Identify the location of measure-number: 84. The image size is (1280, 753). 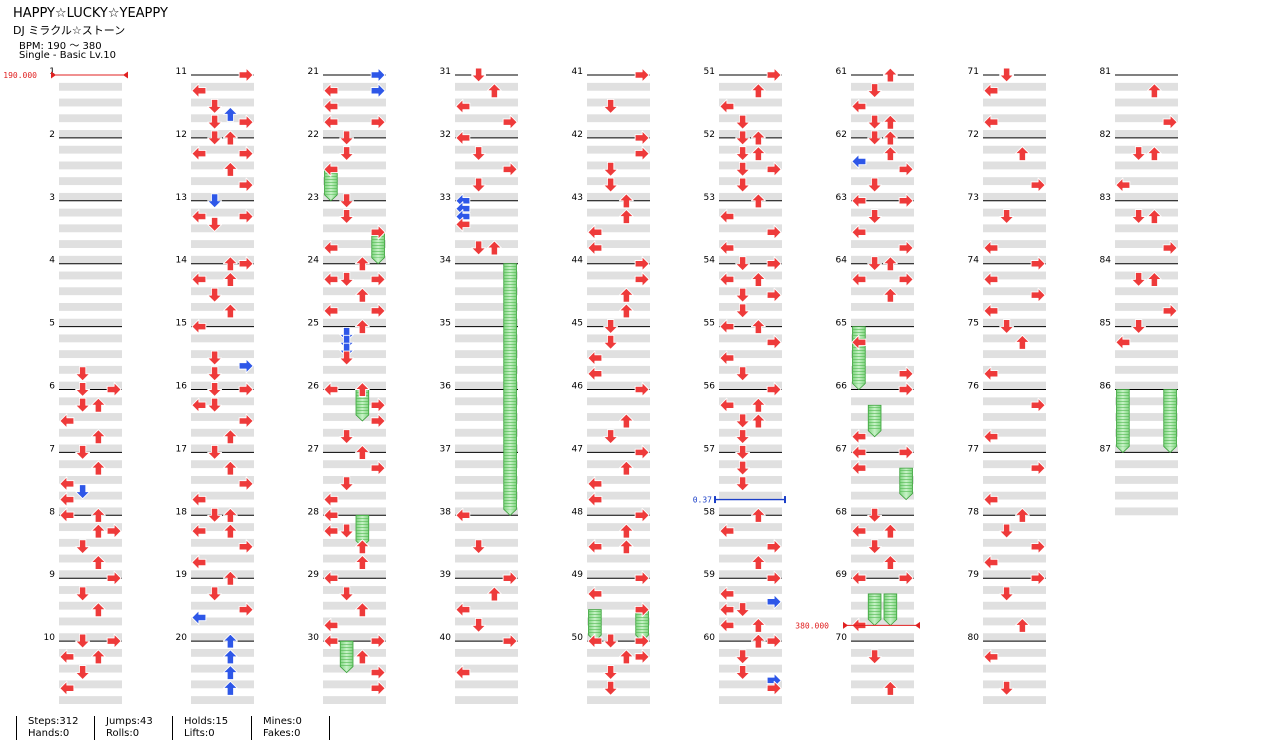
(1106, 261).